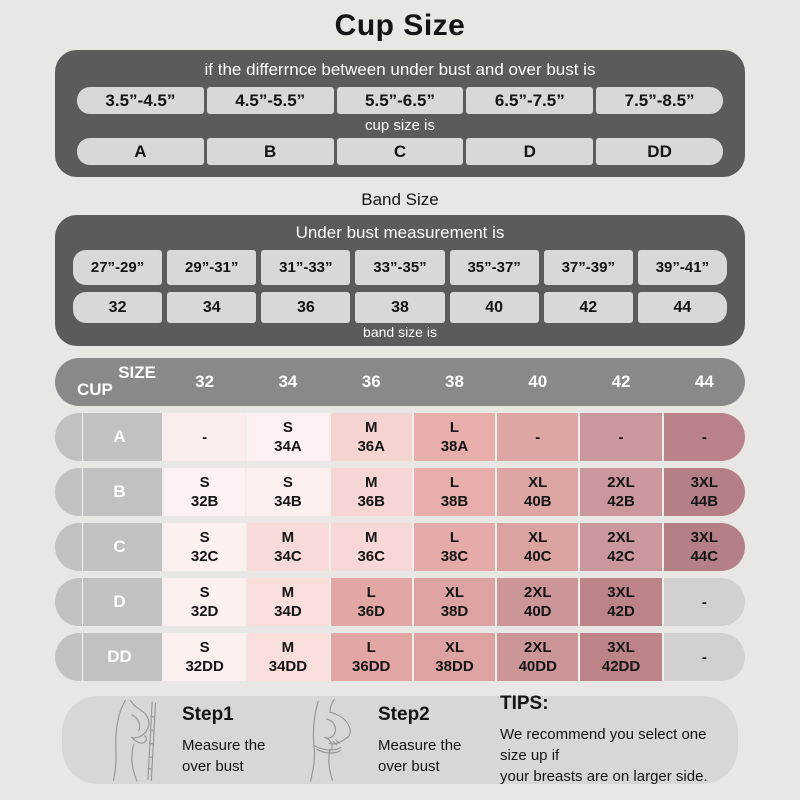 This screenshot has width=800, height=800. I want to click on cell-size-code: 36A, so click(371, 446).